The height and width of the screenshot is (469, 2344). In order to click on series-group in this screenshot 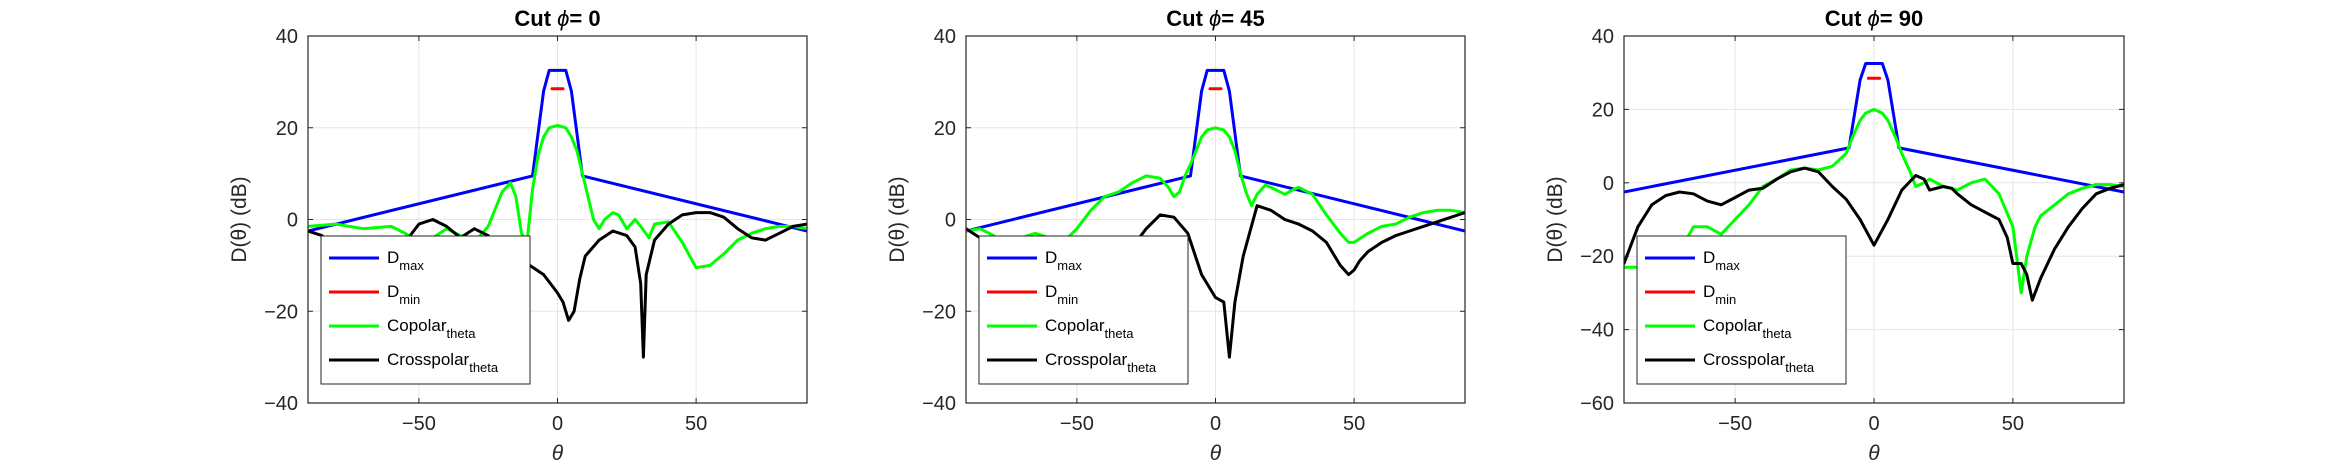, I will do `click(1874, 182)`.